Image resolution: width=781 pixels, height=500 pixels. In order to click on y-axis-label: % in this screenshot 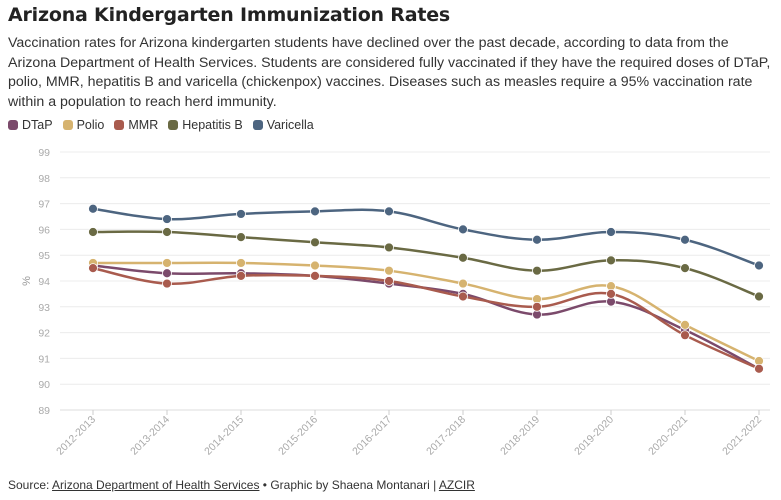, I will do `click(27, 281)`.